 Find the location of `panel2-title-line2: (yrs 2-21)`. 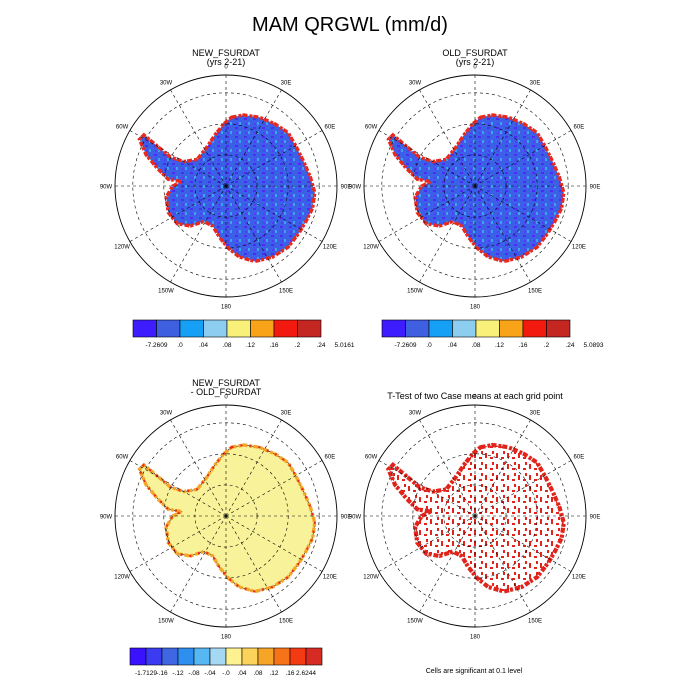

panel2-title-line2: (yrs 2-21) is located at coordinates (475, 62).